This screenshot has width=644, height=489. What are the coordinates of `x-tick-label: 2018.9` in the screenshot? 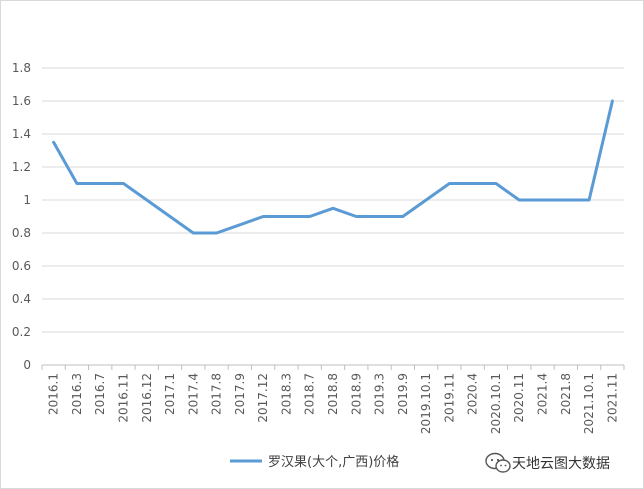 It's located at (356, 394).